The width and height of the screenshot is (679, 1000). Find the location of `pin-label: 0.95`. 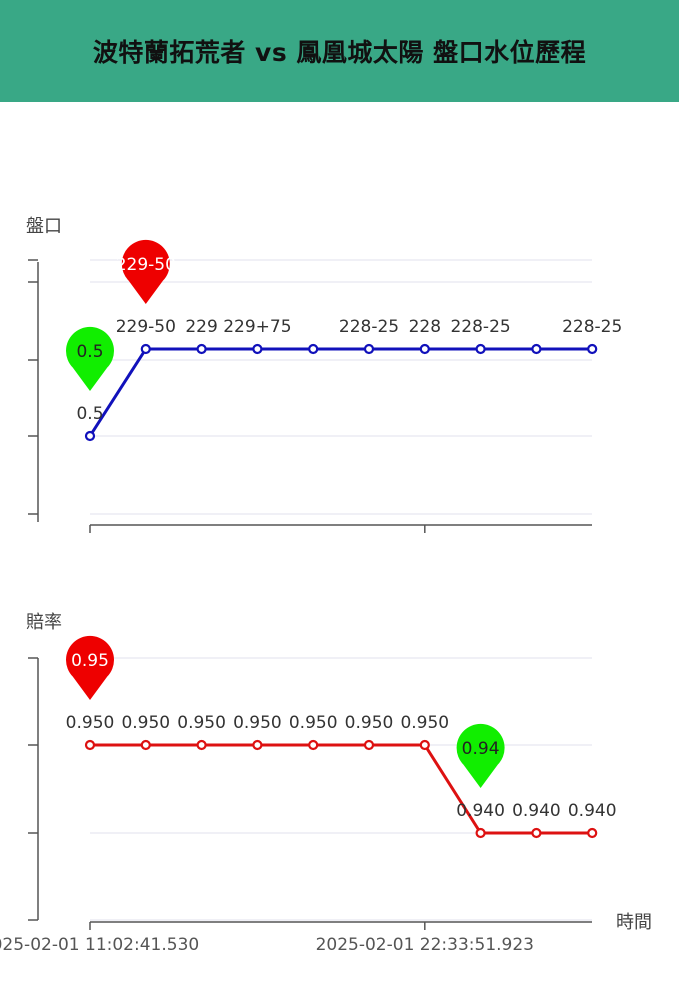

pin-label: 0.95 is located at coordinates (90, 661).